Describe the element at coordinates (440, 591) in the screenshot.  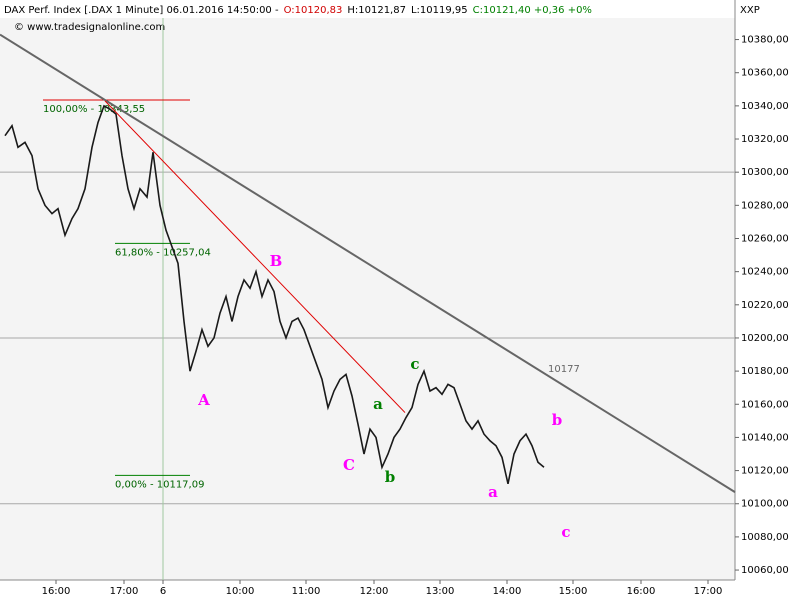
I see `x-tick-label: 13:00` at that location.